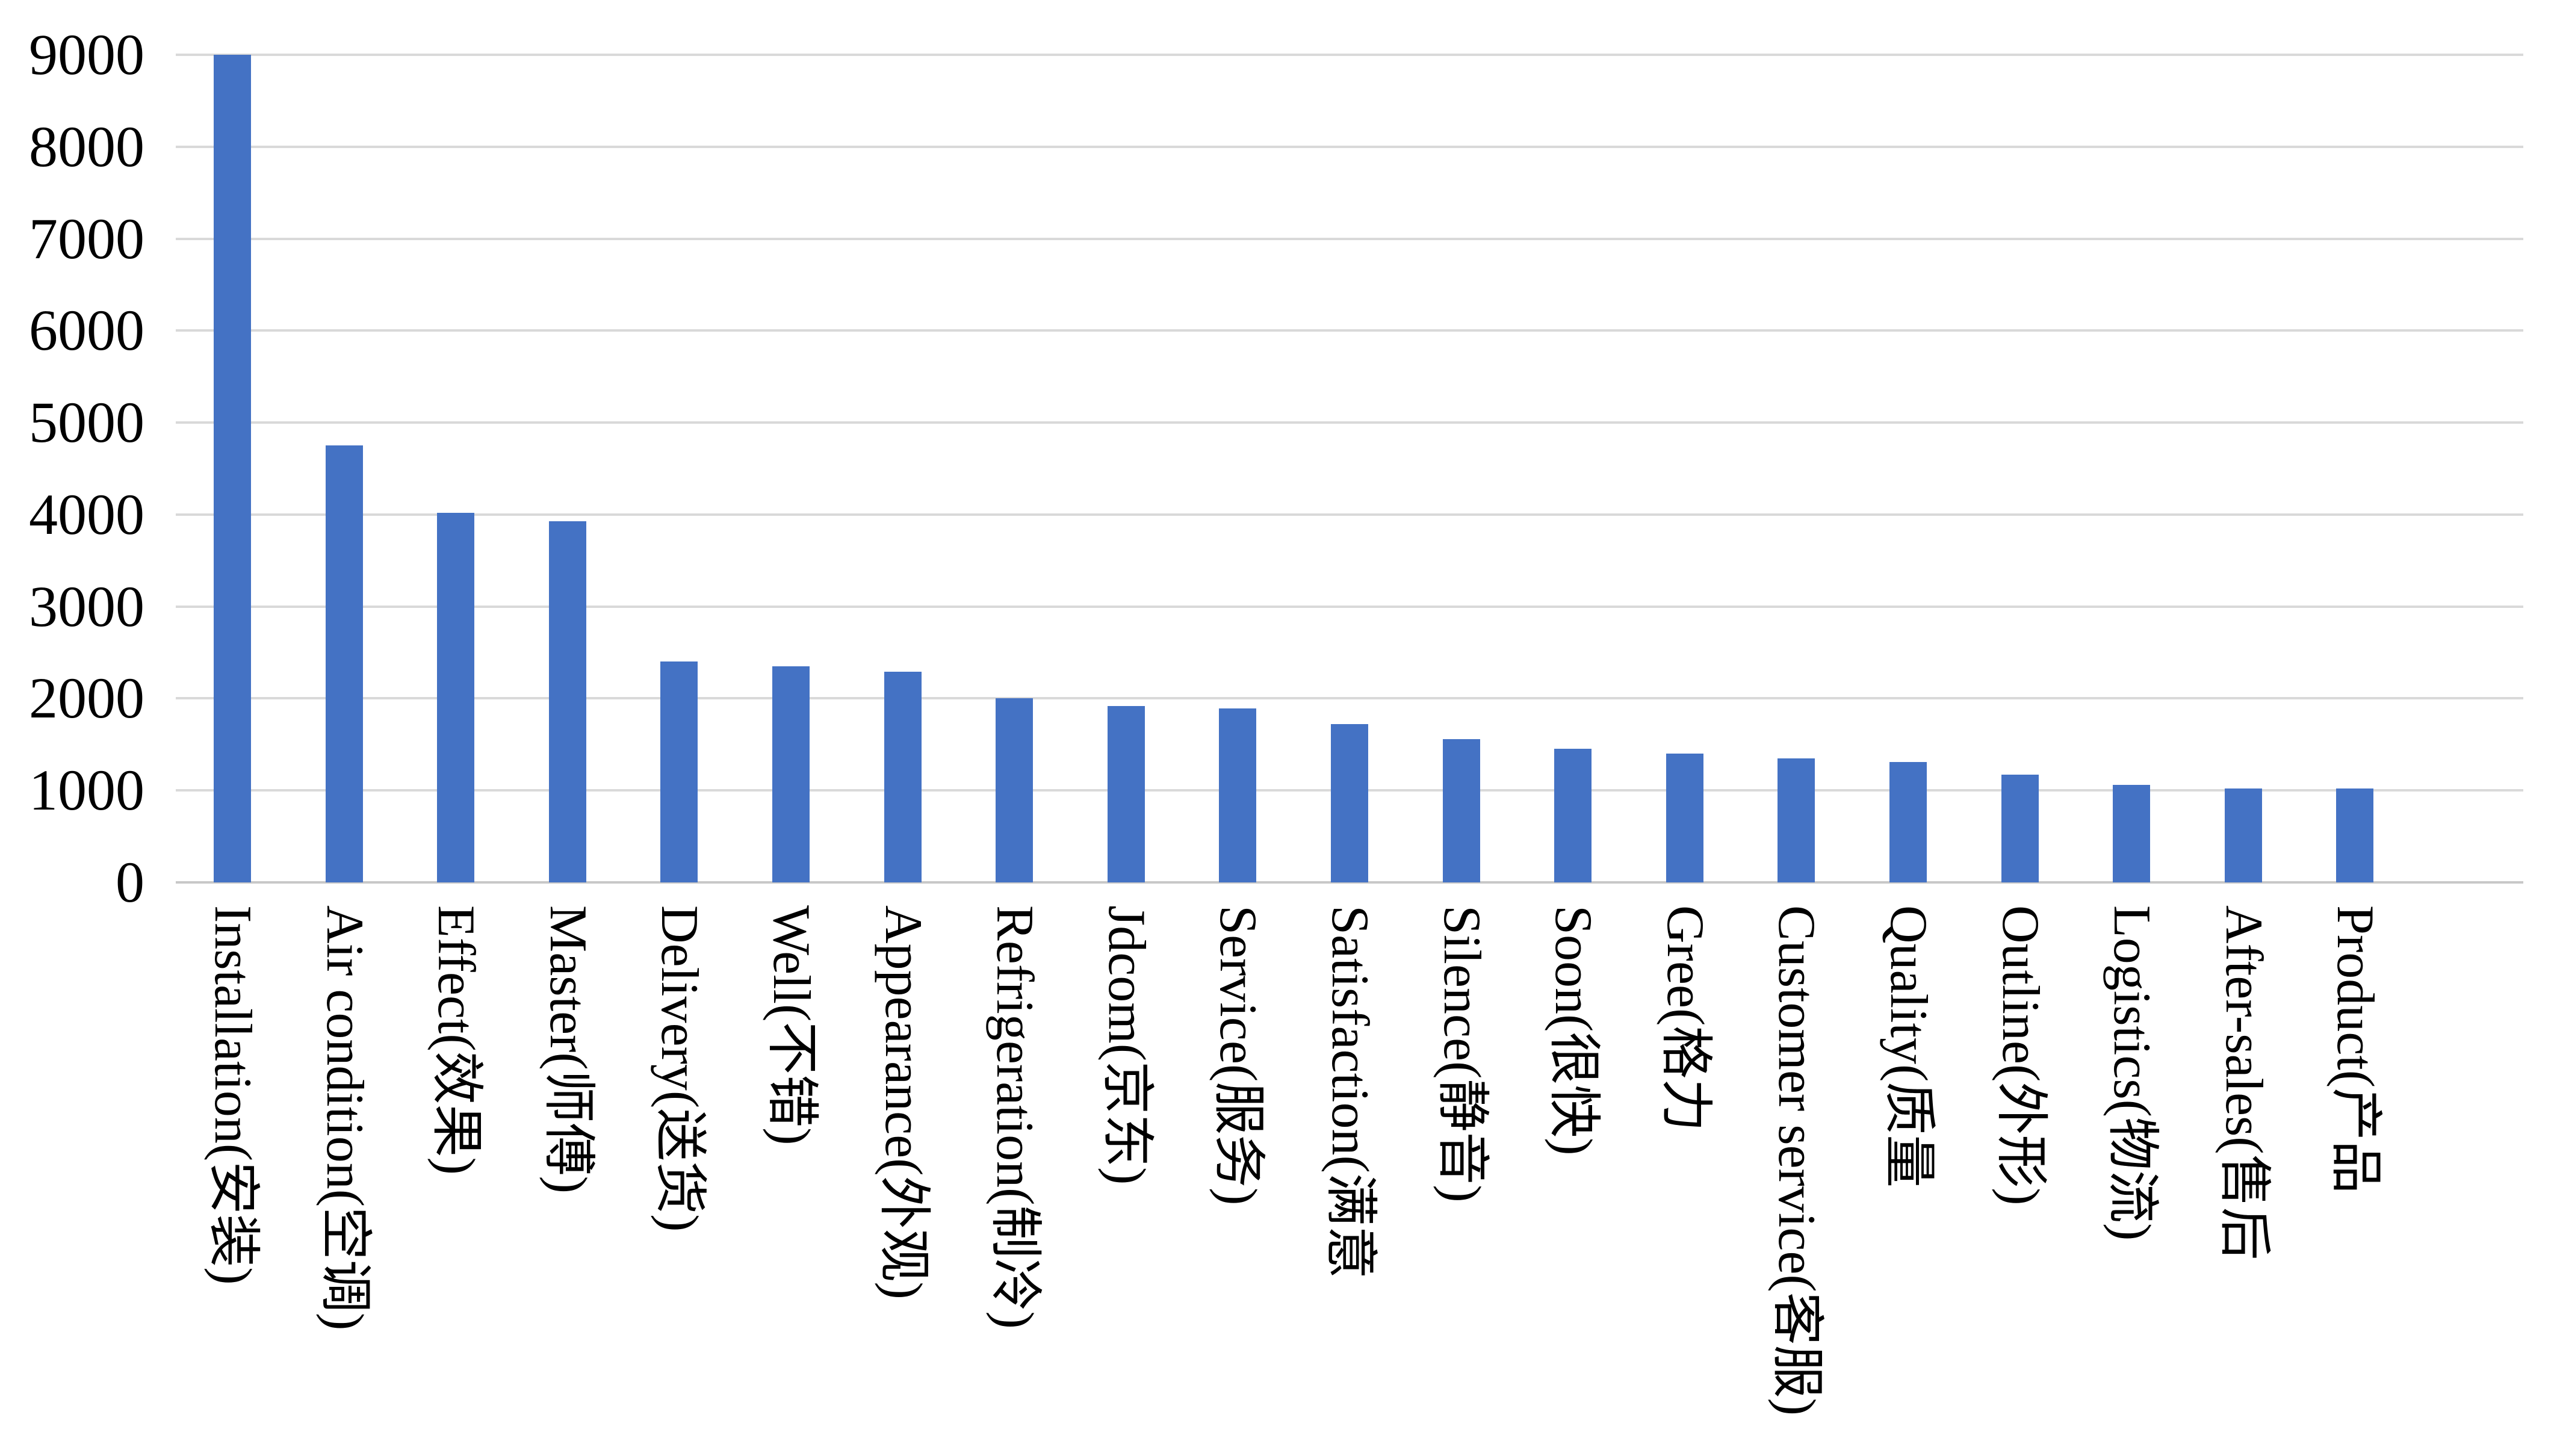 The width and height of the screenshot is (2557, 1456). I want to click on x-axis-category-label: Customer service(客服), so click(1796, 1160).